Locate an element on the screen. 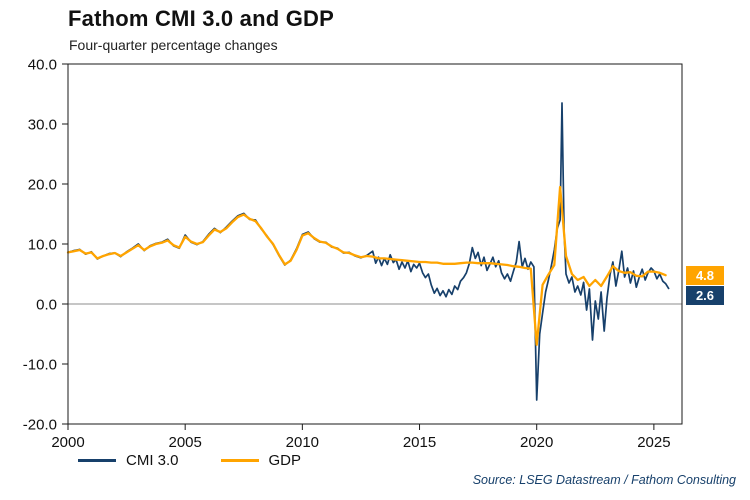 The height and width of the screenshot is (500, 750). legend-item-cmi: CMI 3.0 is located at coordinates (128, 460).